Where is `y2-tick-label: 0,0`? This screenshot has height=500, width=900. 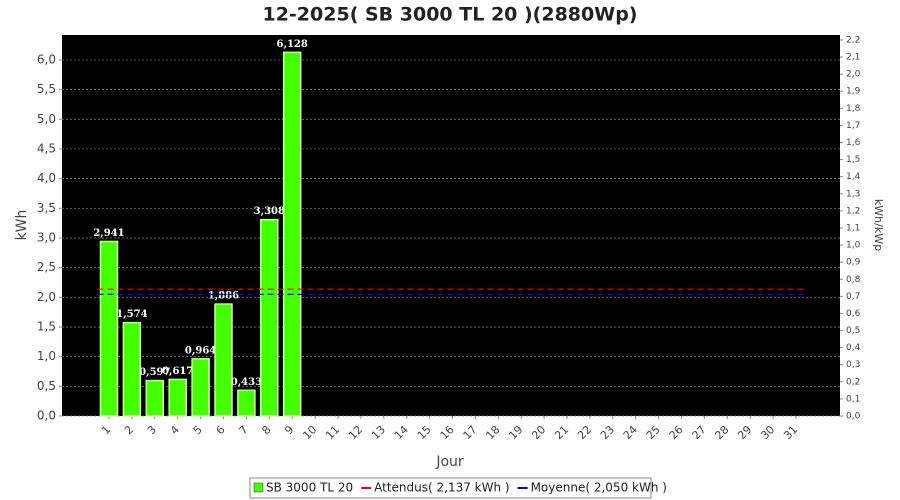 y2-tick-label: 0,0 is located at coordinates (853, 417).